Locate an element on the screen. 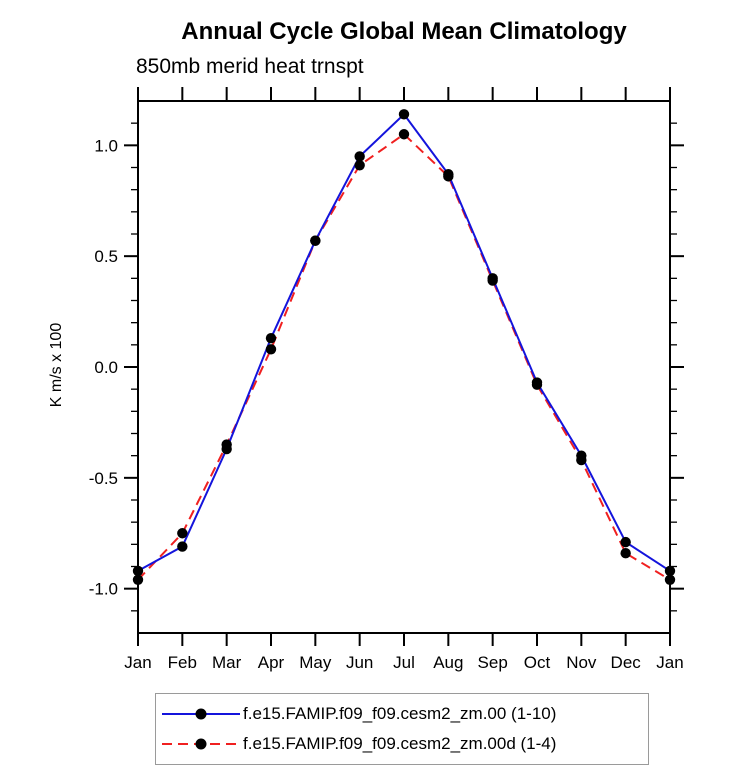 The image size is (733, 773). legend-item: f.e15.FAMIP.f09_f09.cesm2_zm.00 (1-10) is located at coordinates (402, 714).